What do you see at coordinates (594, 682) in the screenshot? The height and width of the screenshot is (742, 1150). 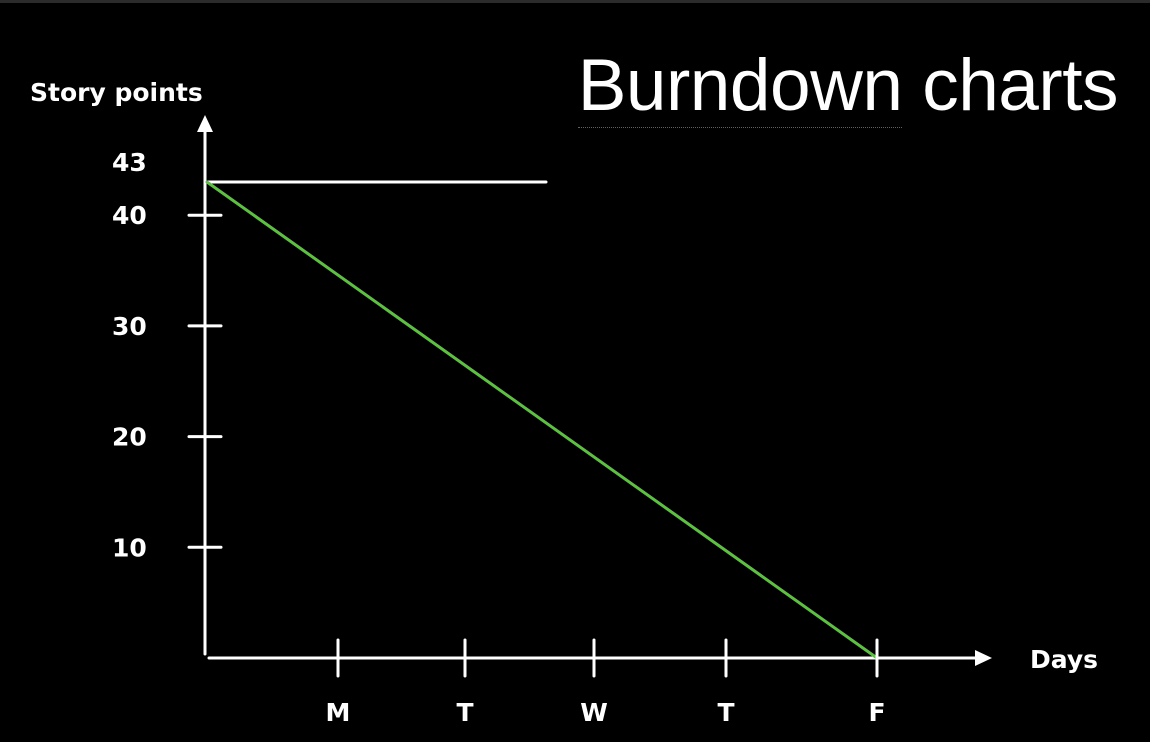 I see `x-tick-w: W` at bounding box center [594, 682].